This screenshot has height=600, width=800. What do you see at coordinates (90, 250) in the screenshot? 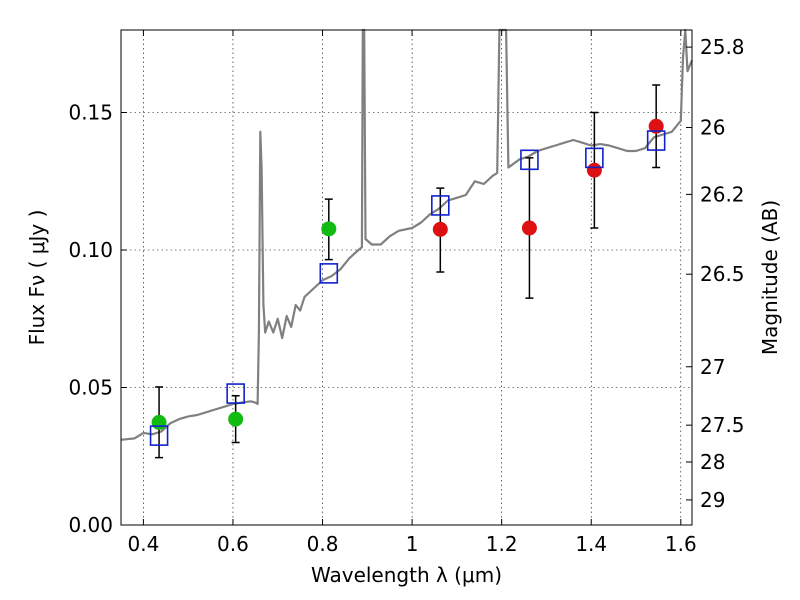
I see `y-tick-label: 0.10` at bounding box center [90, 250].